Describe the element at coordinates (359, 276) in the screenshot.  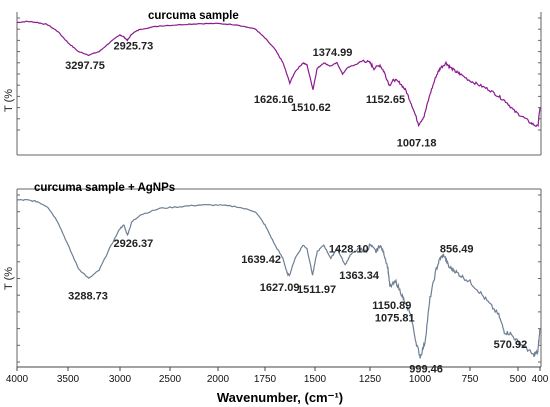
I see `peak-label: 1363.34` at that location.